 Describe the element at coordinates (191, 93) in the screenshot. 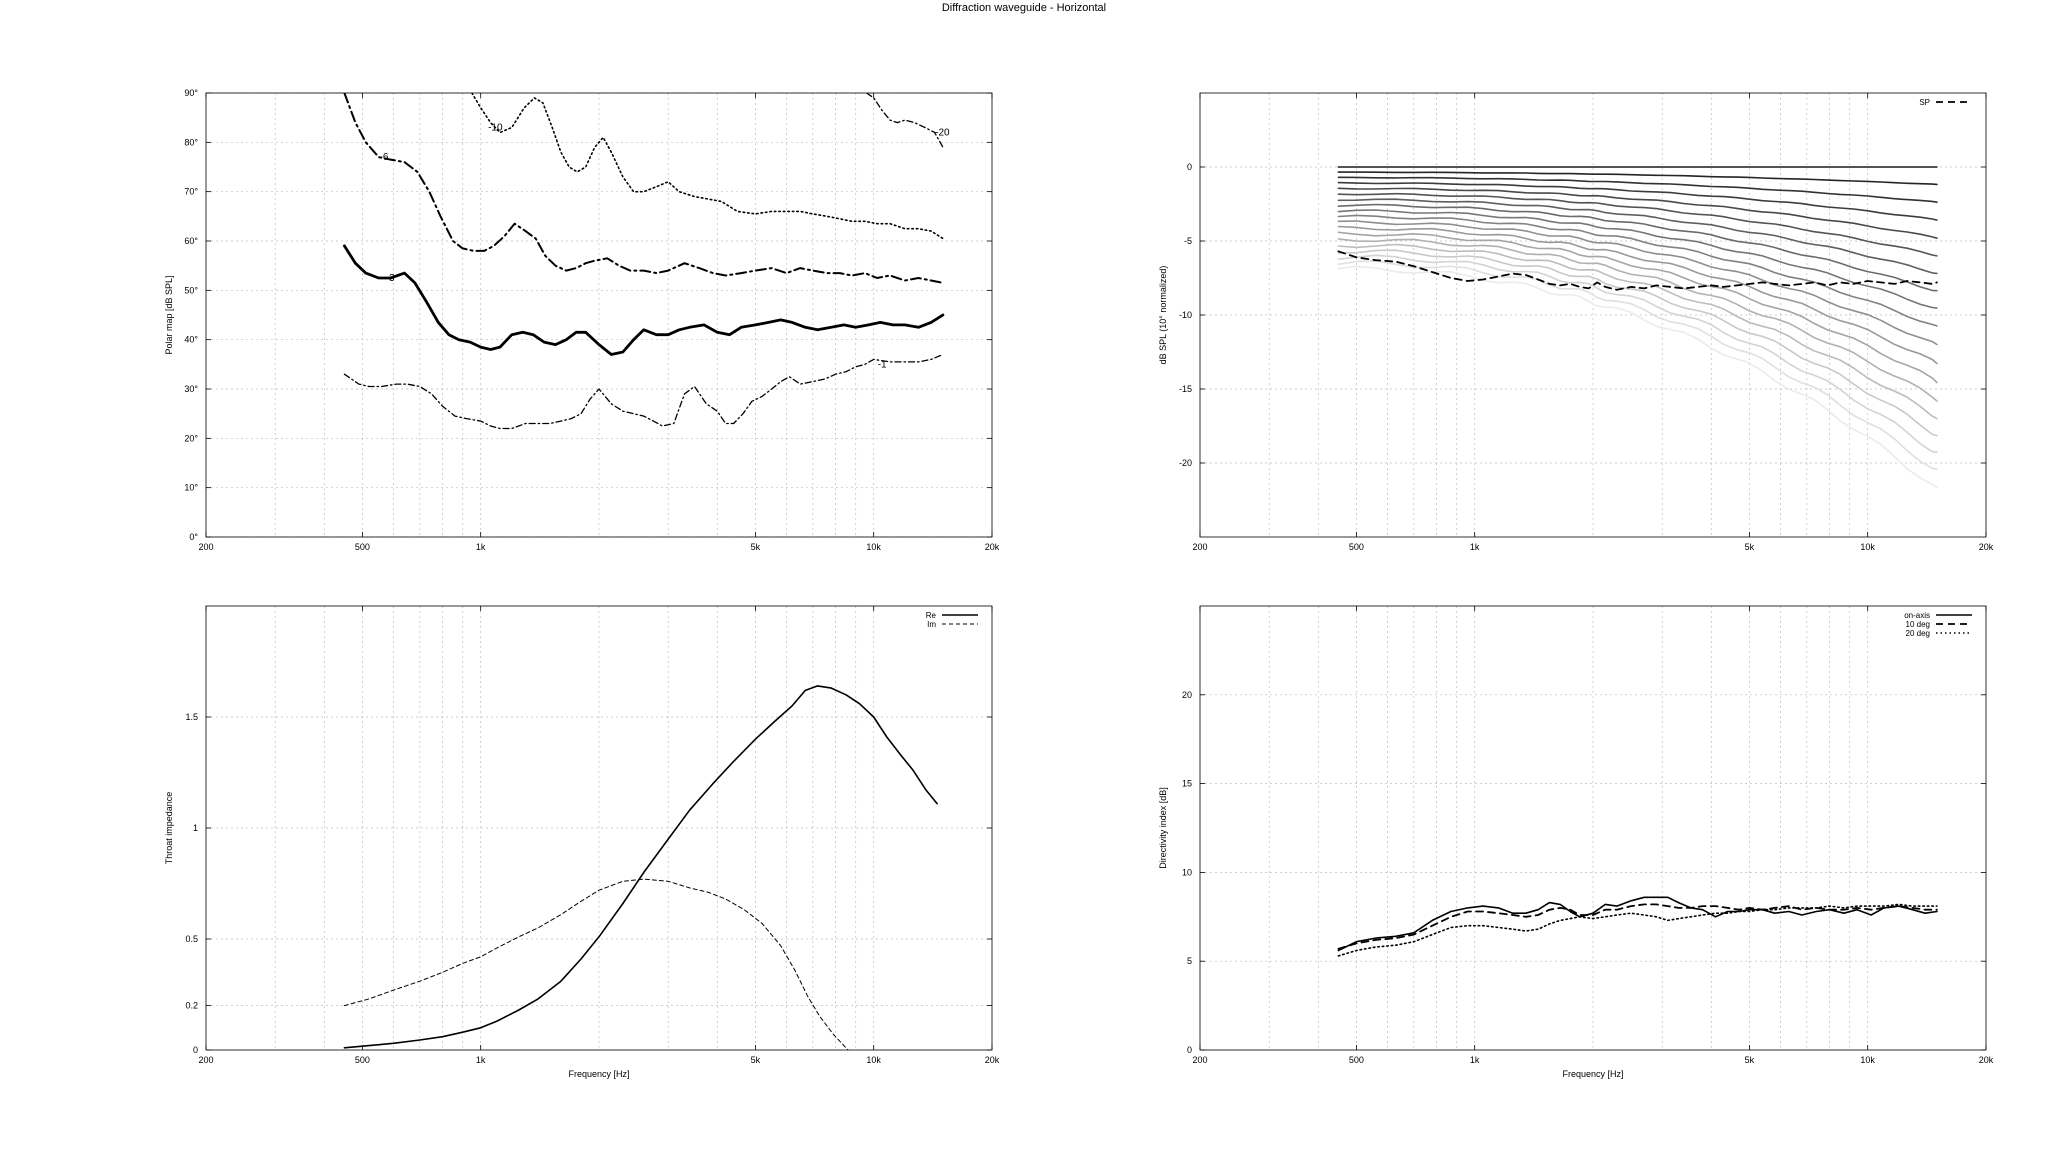

I see `y-tick-label: 90°` at that location.